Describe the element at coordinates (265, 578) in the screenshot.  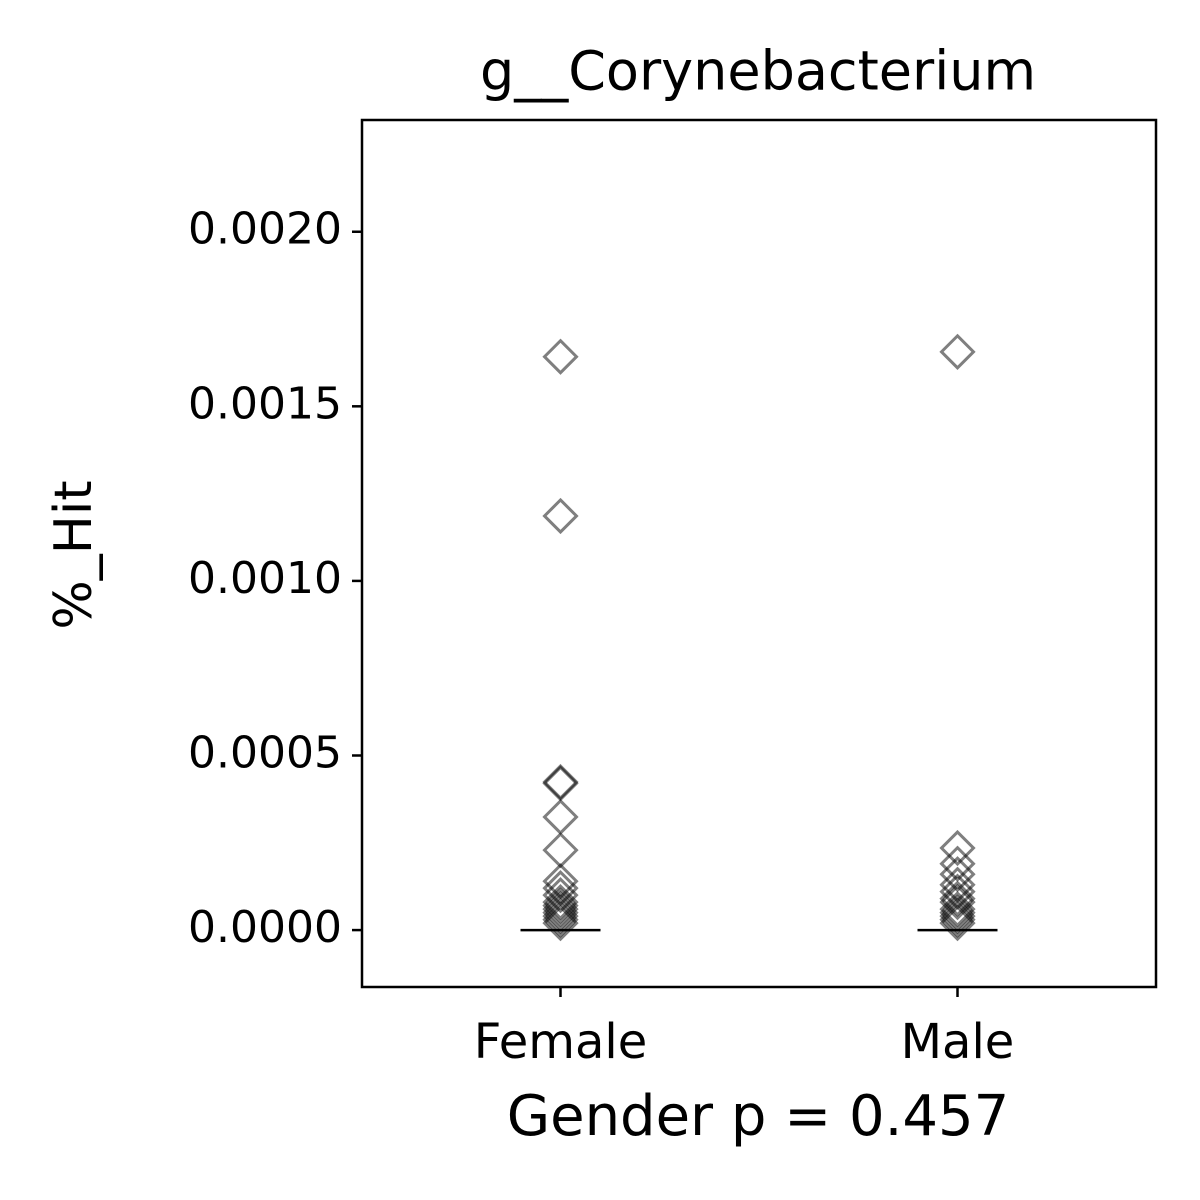
I see `y-tick-label: 0.0010` at that location.